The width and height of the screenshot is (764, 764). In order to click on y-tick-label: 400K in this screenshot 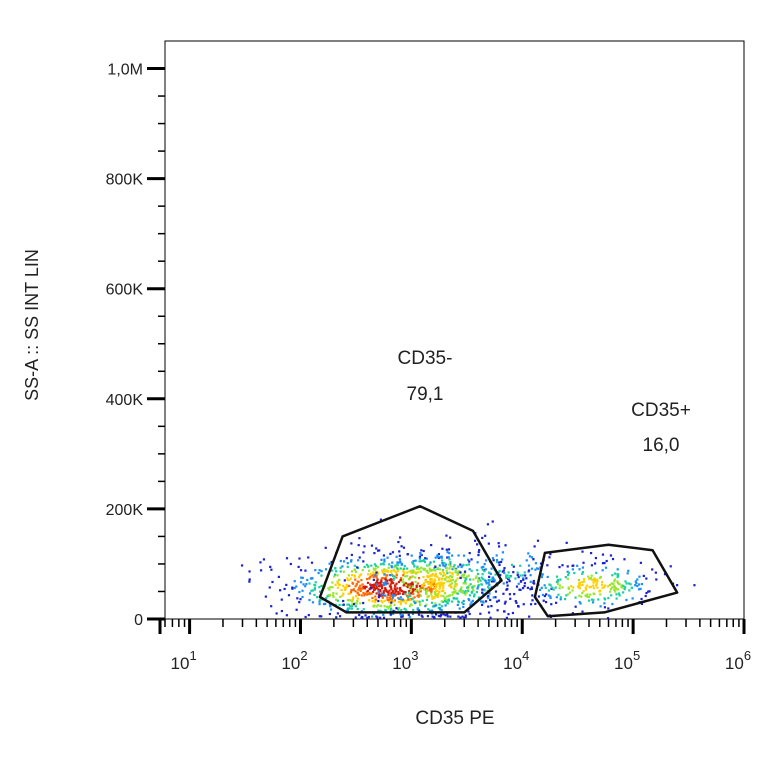, I will do `click(125, 400)`.